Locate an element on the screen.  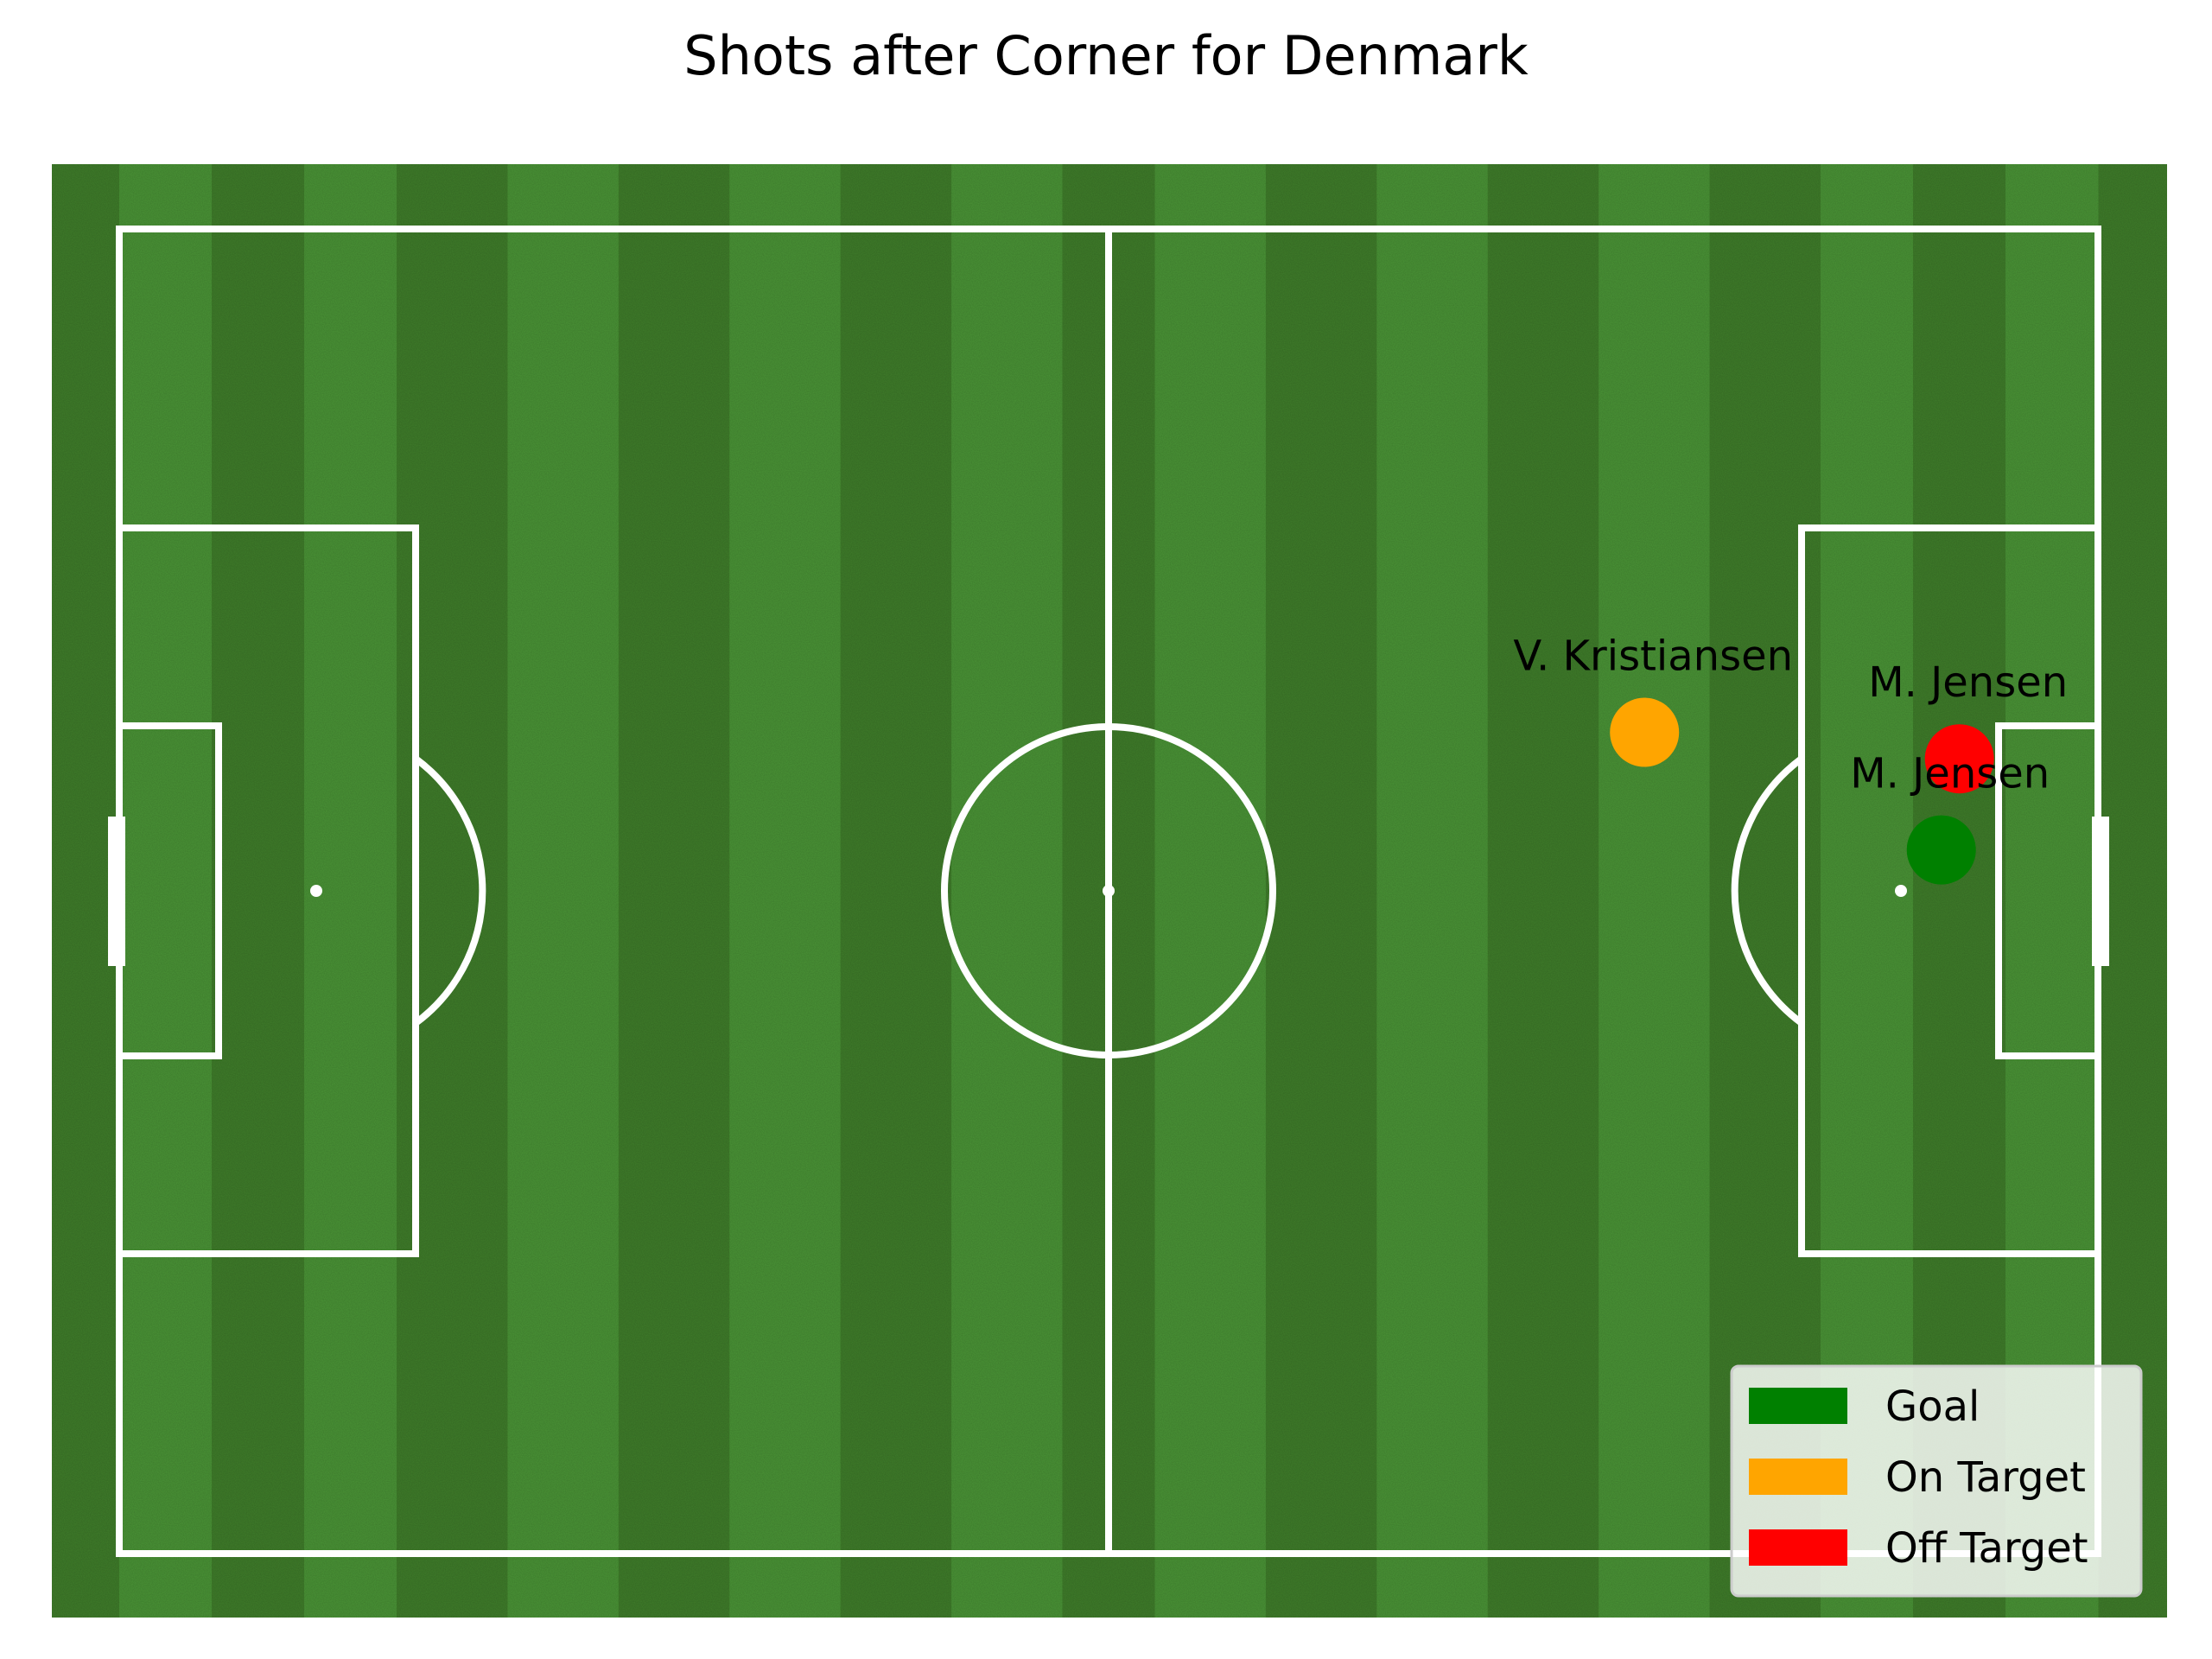
right-penalty-arc is located at coordinates (1767, 891).